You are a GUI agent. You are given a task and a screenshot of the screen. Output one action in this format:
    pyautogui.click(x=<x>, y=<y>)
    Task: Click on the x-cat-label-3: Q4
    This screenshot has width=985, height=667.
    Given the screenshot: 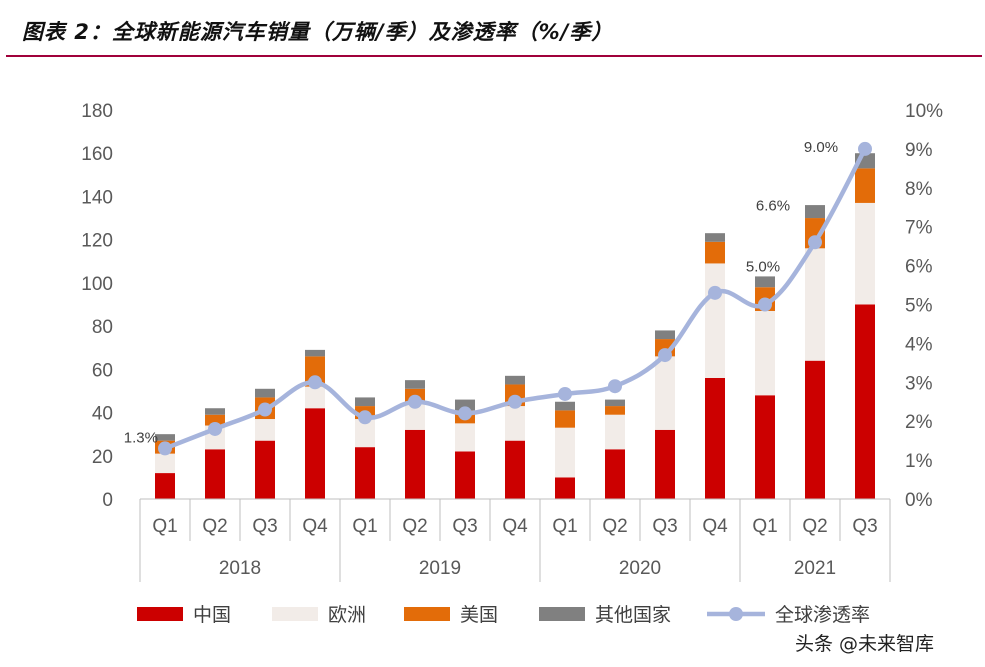 What is the action you would take?
    pyautogui.click(x=315, y=526)
    